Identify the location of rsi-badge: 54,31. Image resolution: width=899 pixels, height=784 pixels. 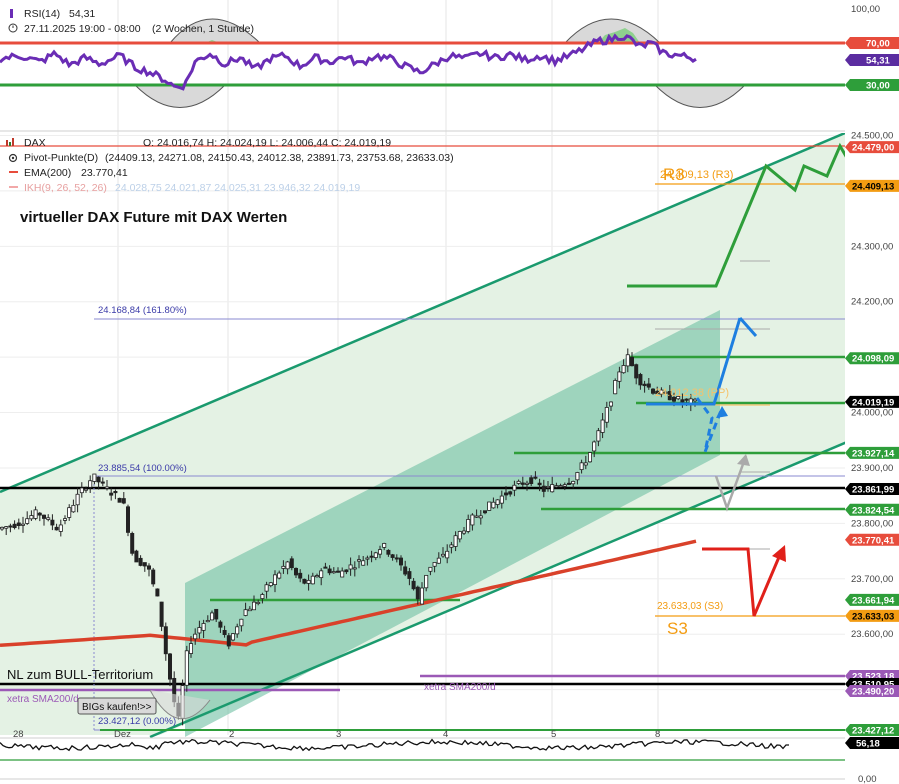
(872, 60).